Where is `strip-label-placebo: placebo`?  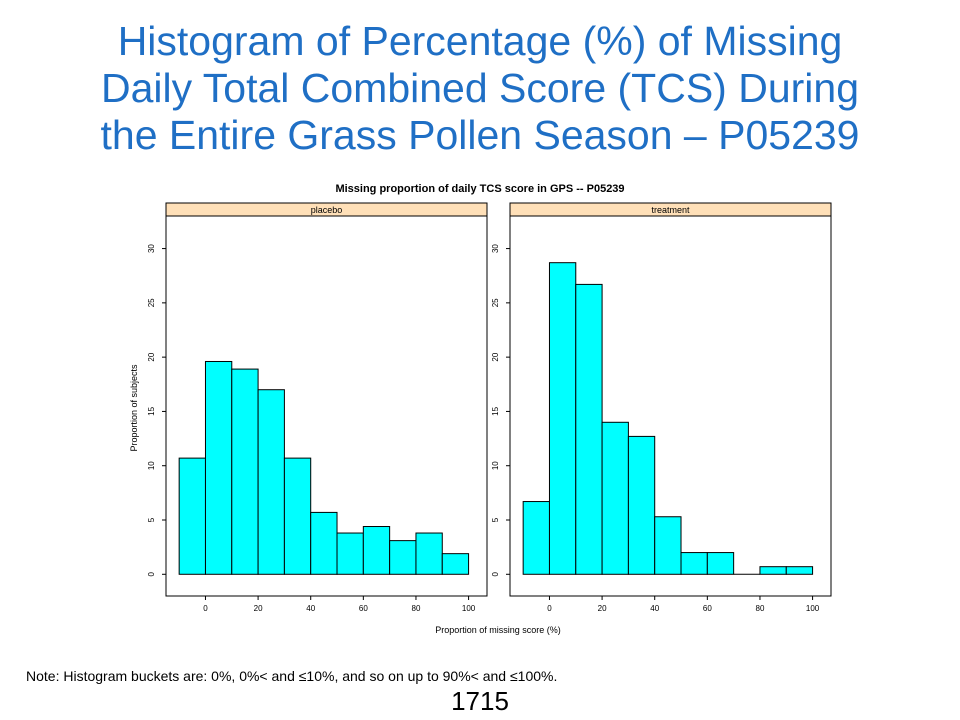
strip-label-placebo: placebo is located at coordinates (327, 210).